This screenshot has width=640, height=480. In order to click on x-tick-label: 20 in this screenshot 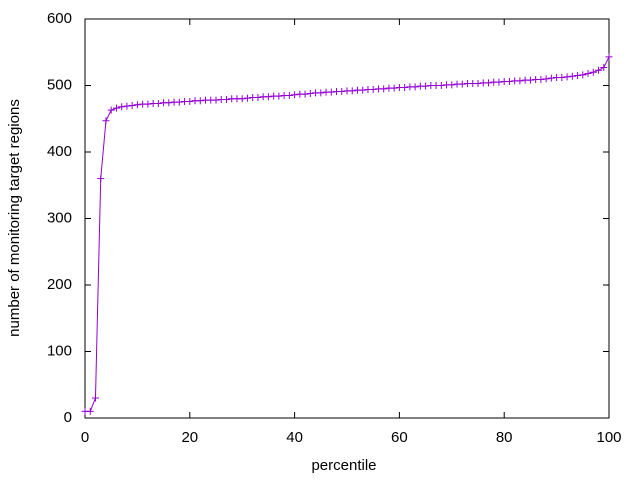, I will do `click(189, 437)`.